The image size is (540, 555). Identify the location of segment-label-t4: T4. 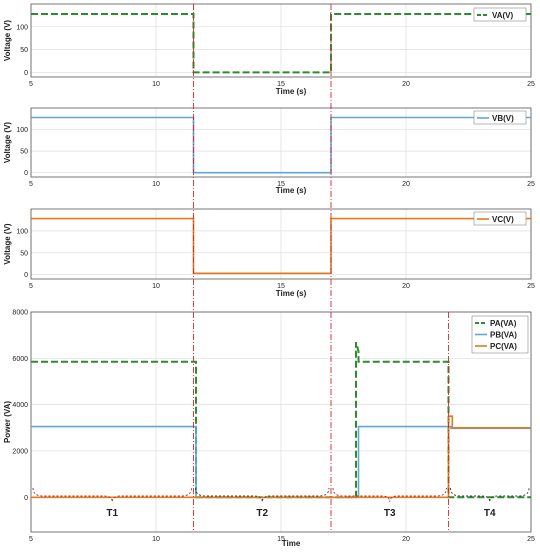
(490, 513).